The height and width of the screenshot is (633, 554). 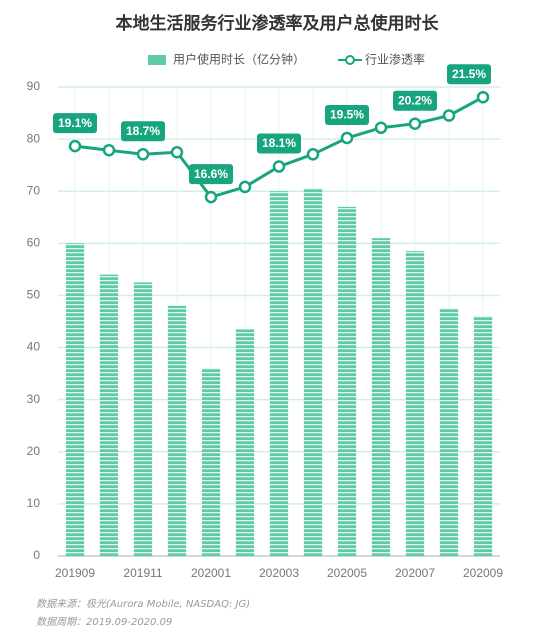 What do you see at coordinates (278, 23) in the screenshot?
I see `chart-title: 本地生活服务行业渗透率及用户总使用时长` at bounding box center [278, 23].